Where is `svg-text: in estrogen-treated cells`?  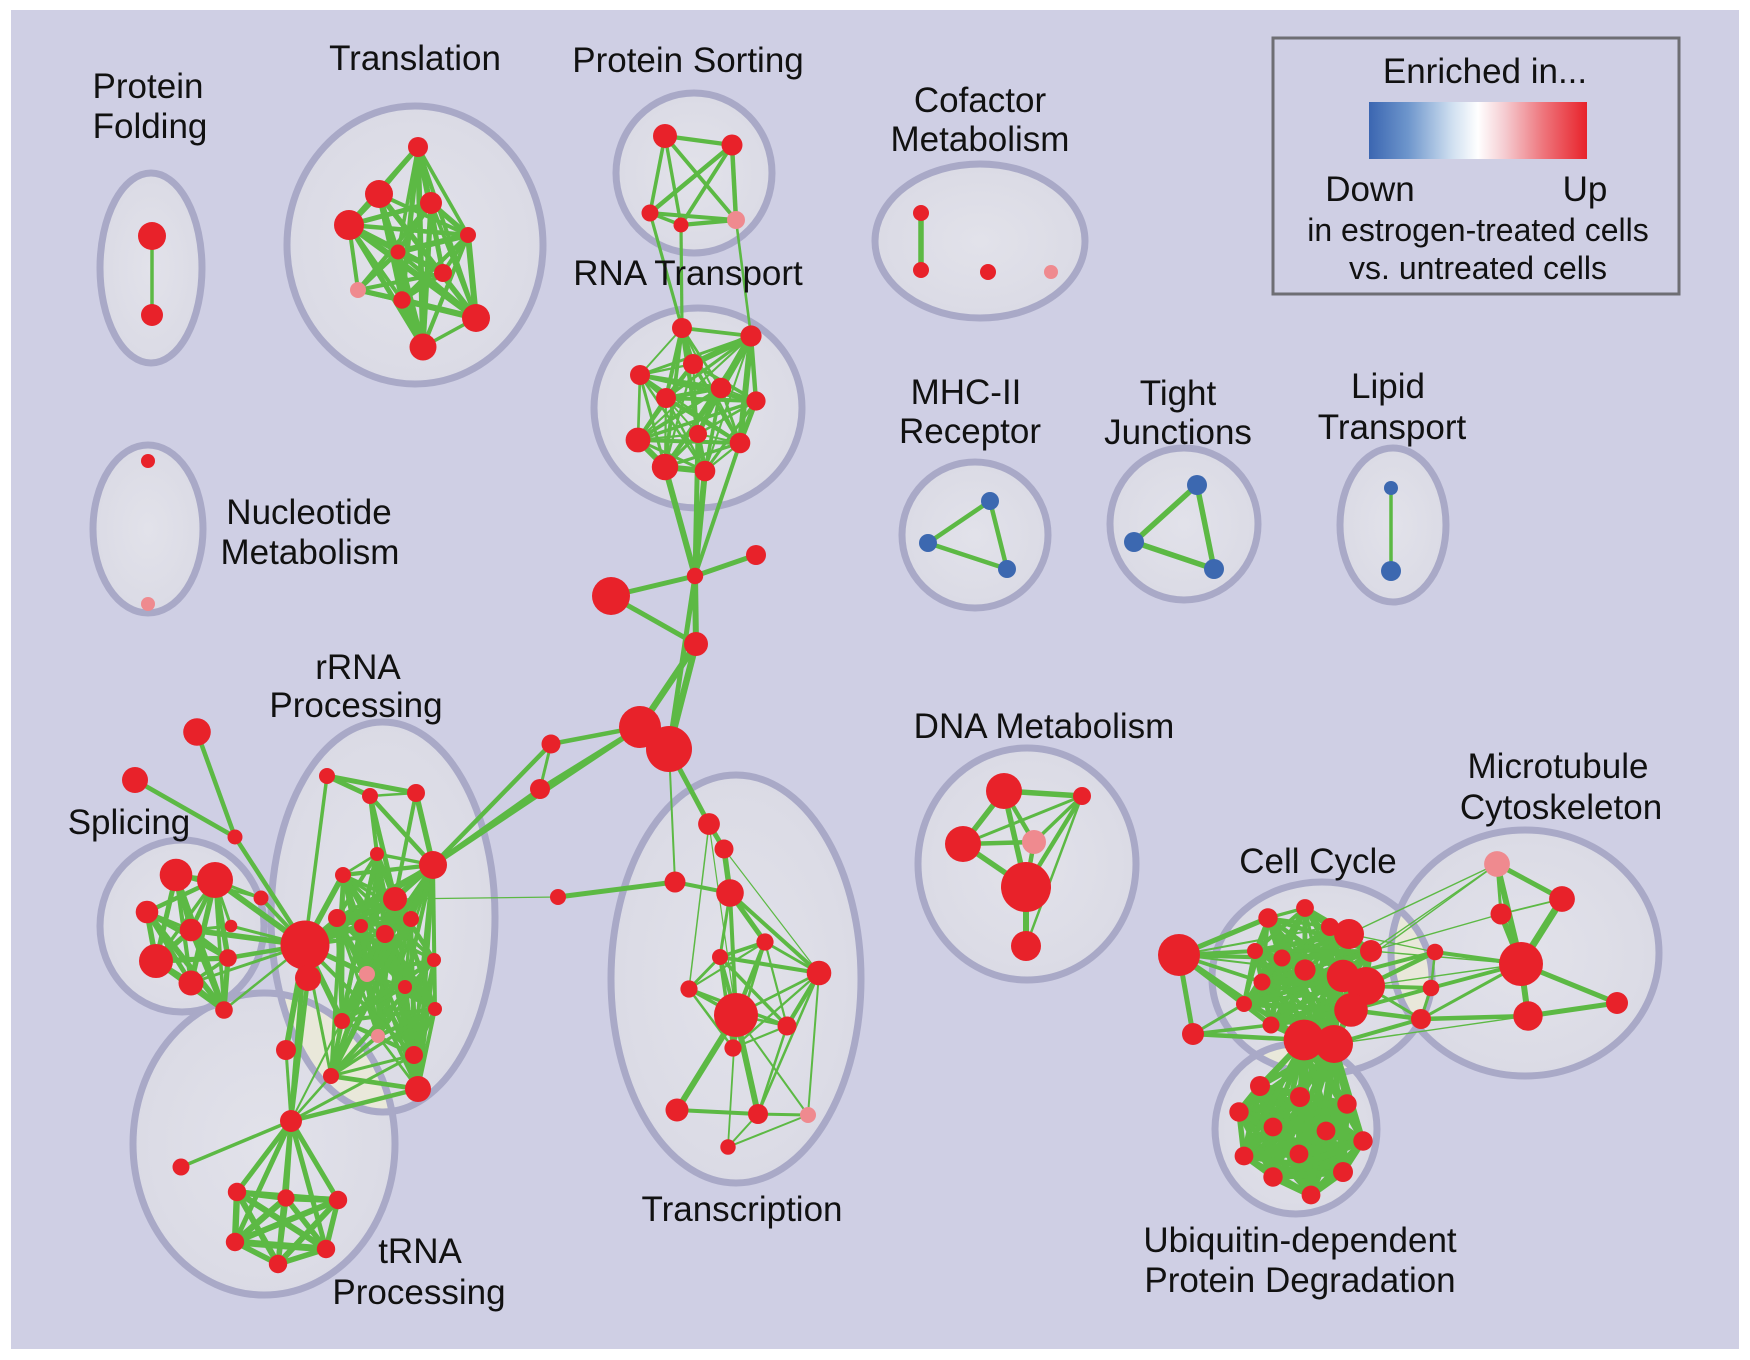
svg-text: in estrogen-treated cells is located at coordinates (1478, 230).